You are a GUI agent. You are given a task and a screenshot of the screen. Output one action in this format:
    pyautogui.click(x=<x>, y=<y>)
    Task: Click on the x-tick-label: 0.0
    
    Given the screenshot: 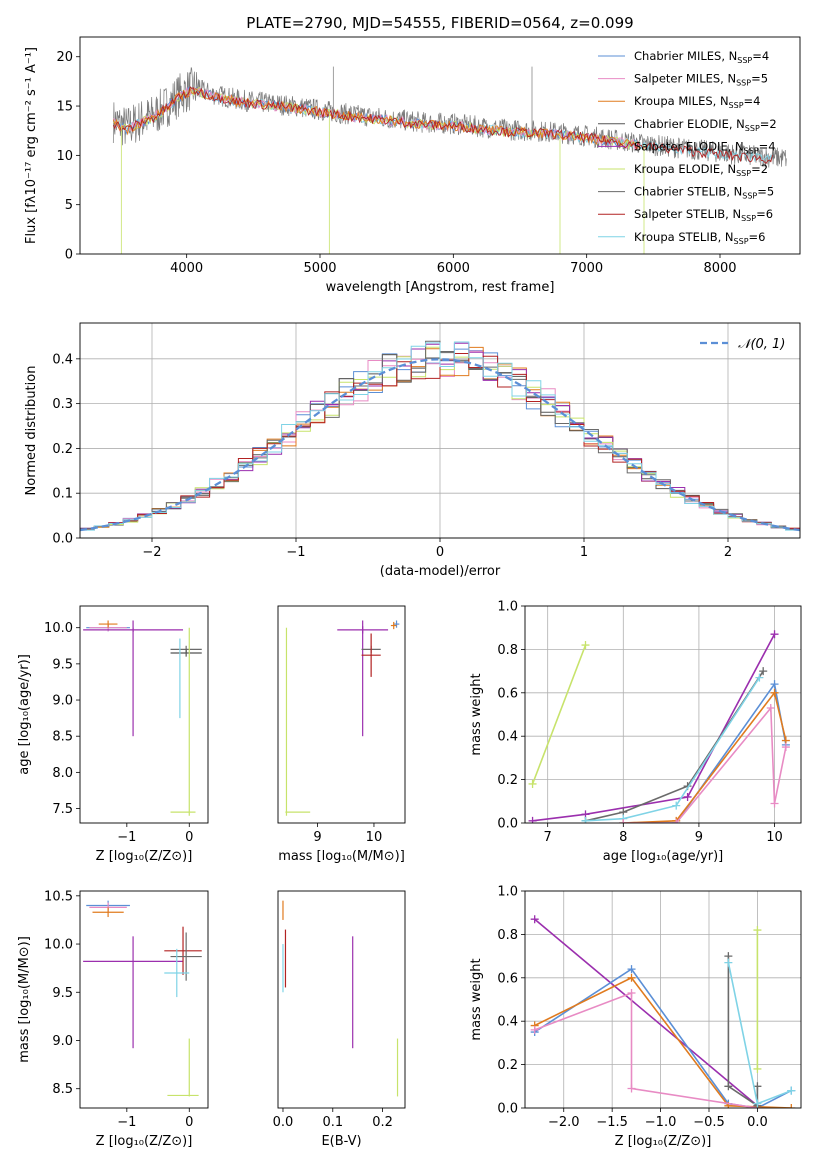 What is the action you would take?
    pyautogui.click(x=757, y=1122)
    